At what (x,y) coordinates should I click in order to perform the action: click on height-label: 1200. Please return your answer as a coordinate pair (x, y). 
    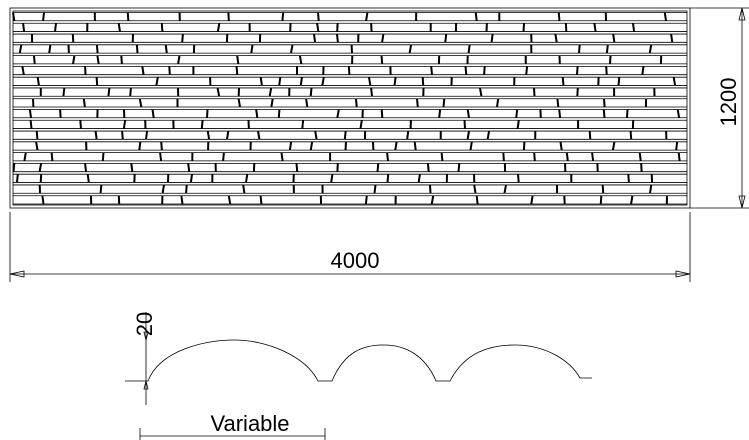
    Looking at the image, I should click on (728, 102).